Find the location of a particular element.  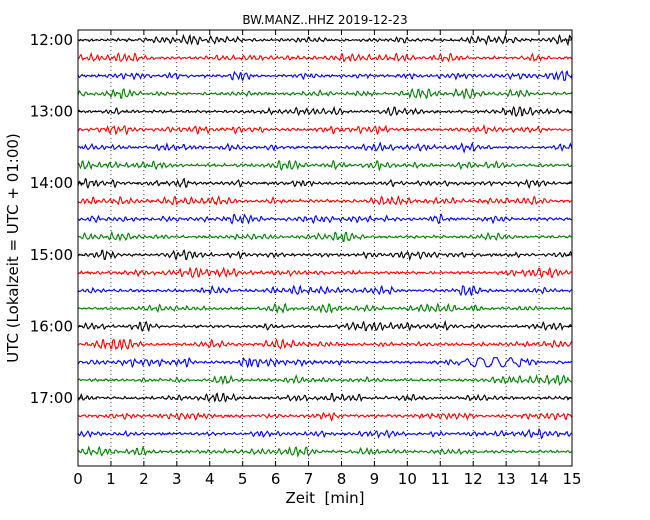

x-tick-label: 15 is located at coordinates (571, 479).